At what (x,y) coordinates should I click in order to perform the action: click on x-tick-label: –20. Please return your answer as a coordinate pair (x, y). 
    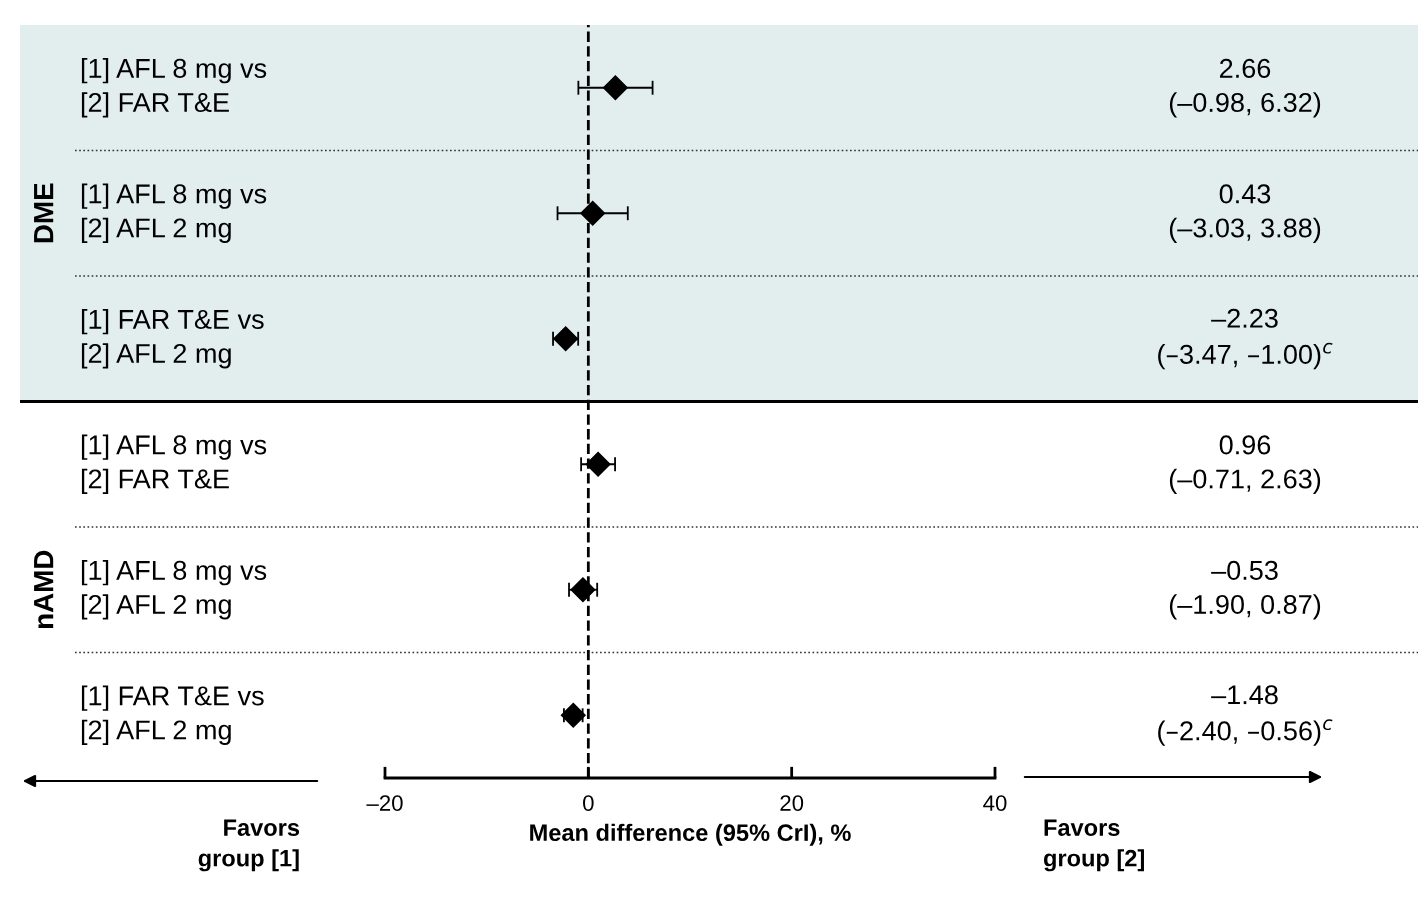
    Looking at the image, I should click on (384, 803).